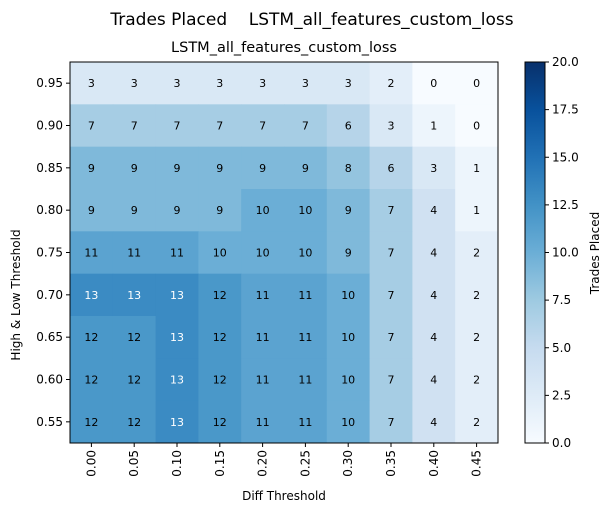  What do you see at coordinates (177, 295) in the screenshot?
I see `heatmap-cell-r5-c2` at bounding box center [177, 295].